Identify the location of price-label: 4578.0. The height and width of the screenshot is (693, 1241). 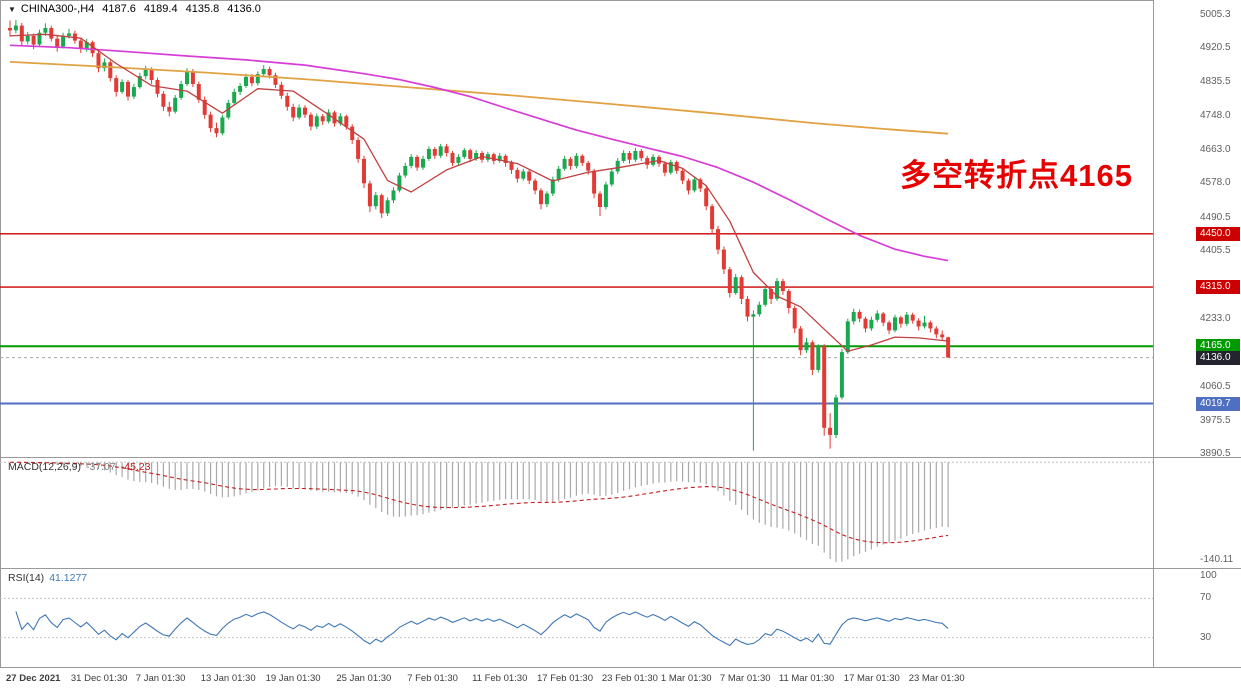
(1215, 183).